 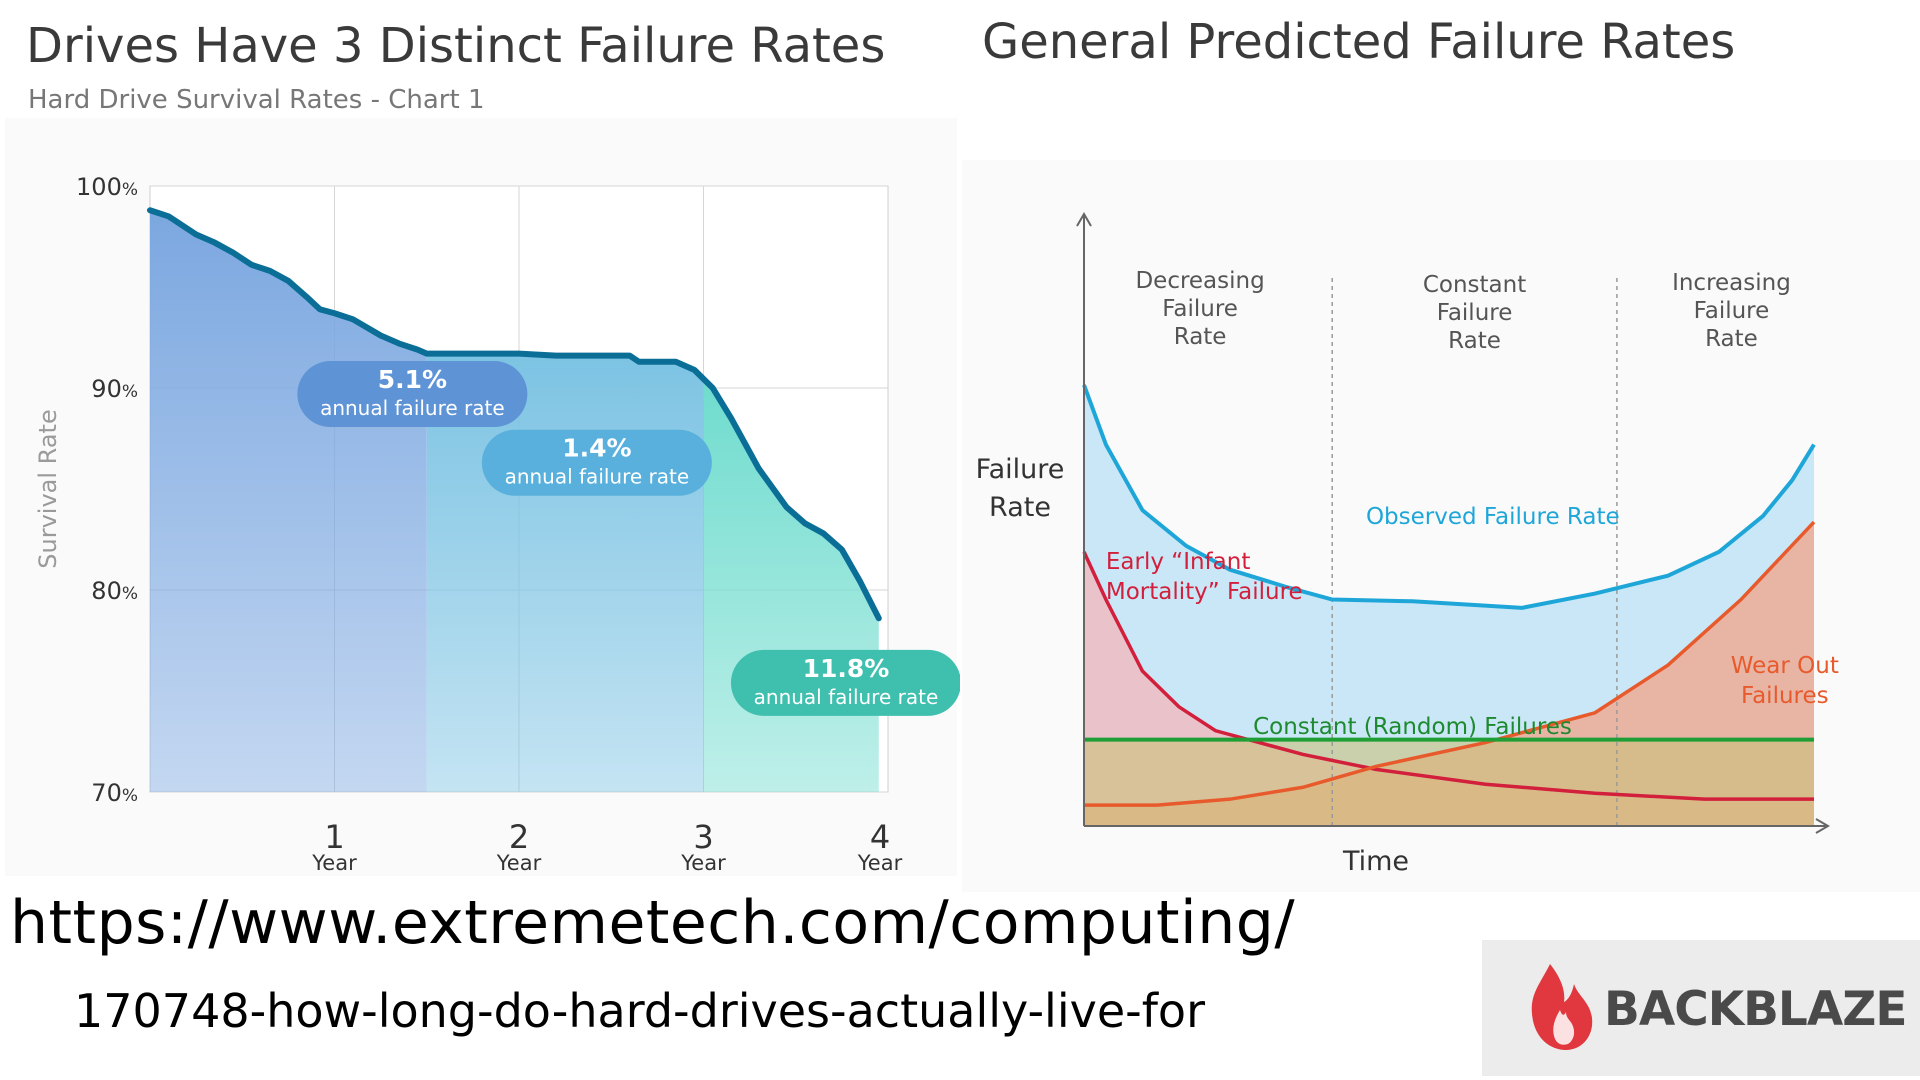 What do you see at coordinates (1412, 727) in the screenshot?
I see `constant-label: Constant (Random) Failures` at bounding box center [1412, 727].